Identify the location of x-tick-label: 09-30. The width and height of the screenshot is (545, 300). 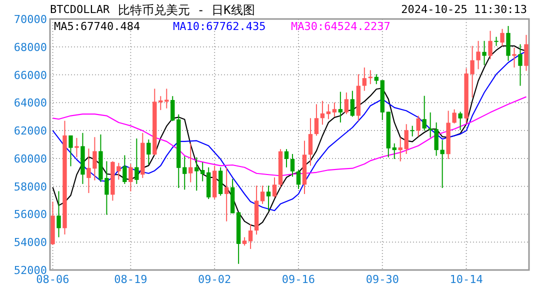
(382, 279).